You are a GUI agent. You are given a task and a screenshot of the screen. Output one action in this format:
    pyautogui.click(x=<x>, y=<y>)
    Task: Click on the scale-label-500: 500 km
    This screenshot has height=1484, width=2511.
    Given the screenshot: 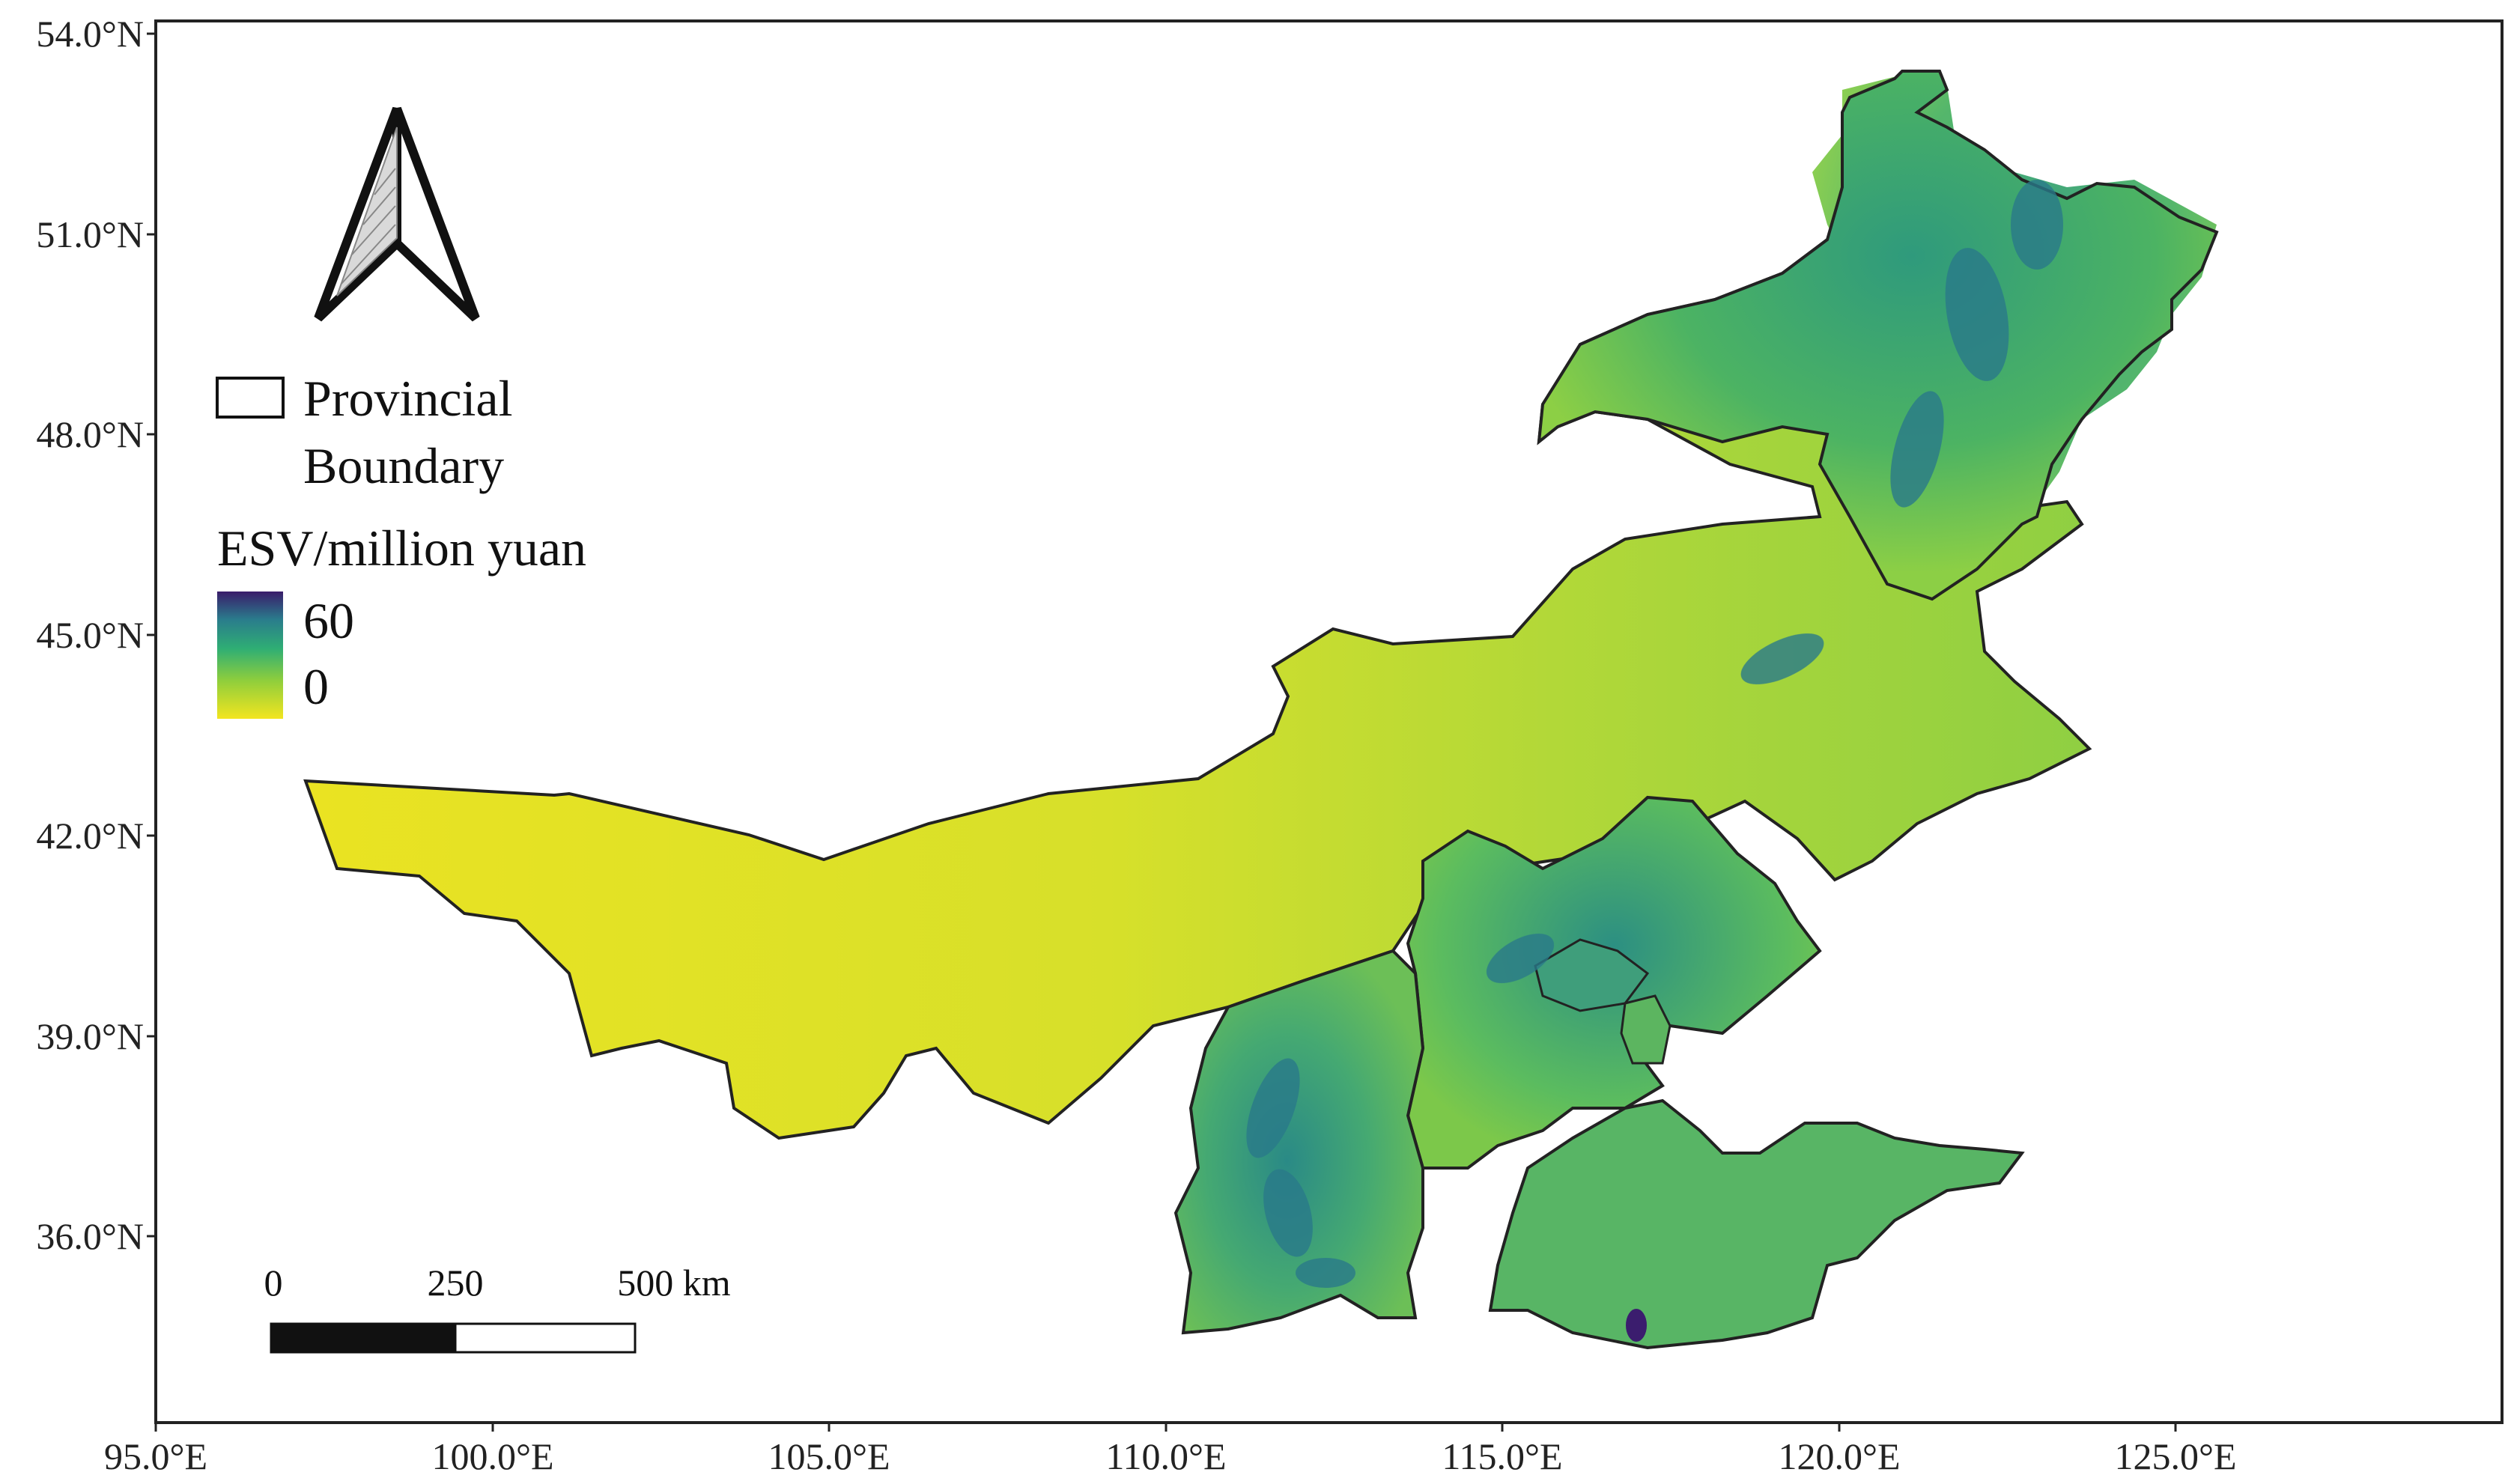 What is the action you would take?
    pyautogui.click(x=674, y=1283)
    